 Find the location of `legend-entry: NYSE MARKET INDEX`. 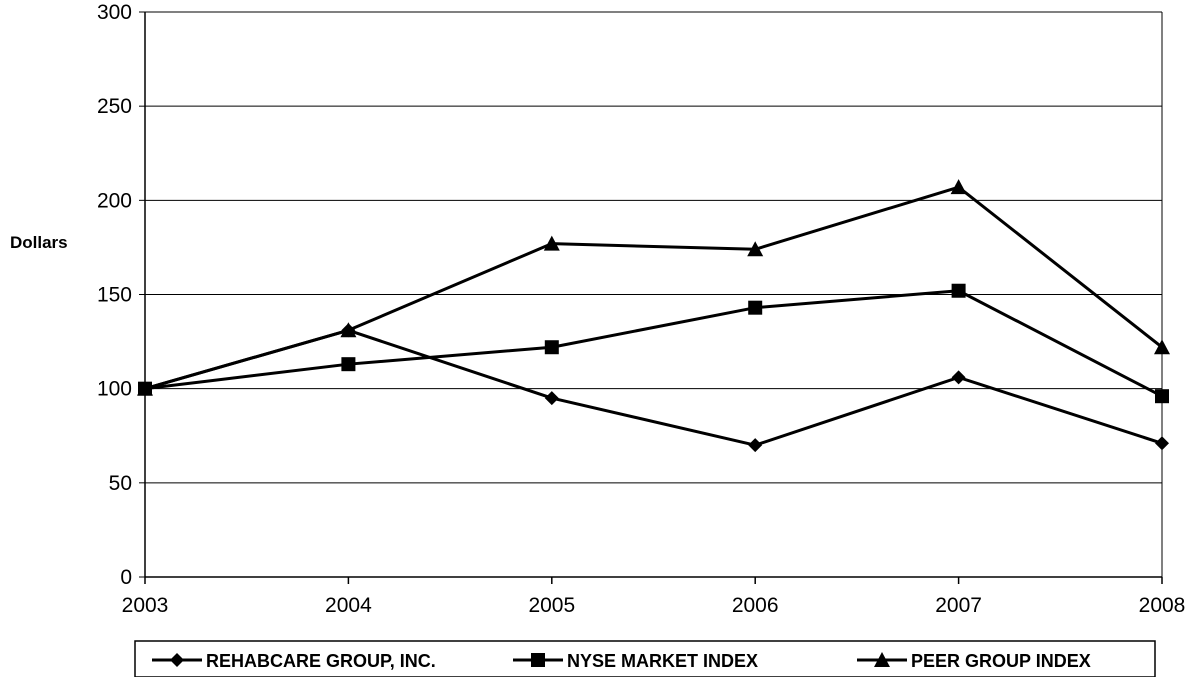

legend-entry: NYSE MARKET INDEX is located at coordinates (635, 661).